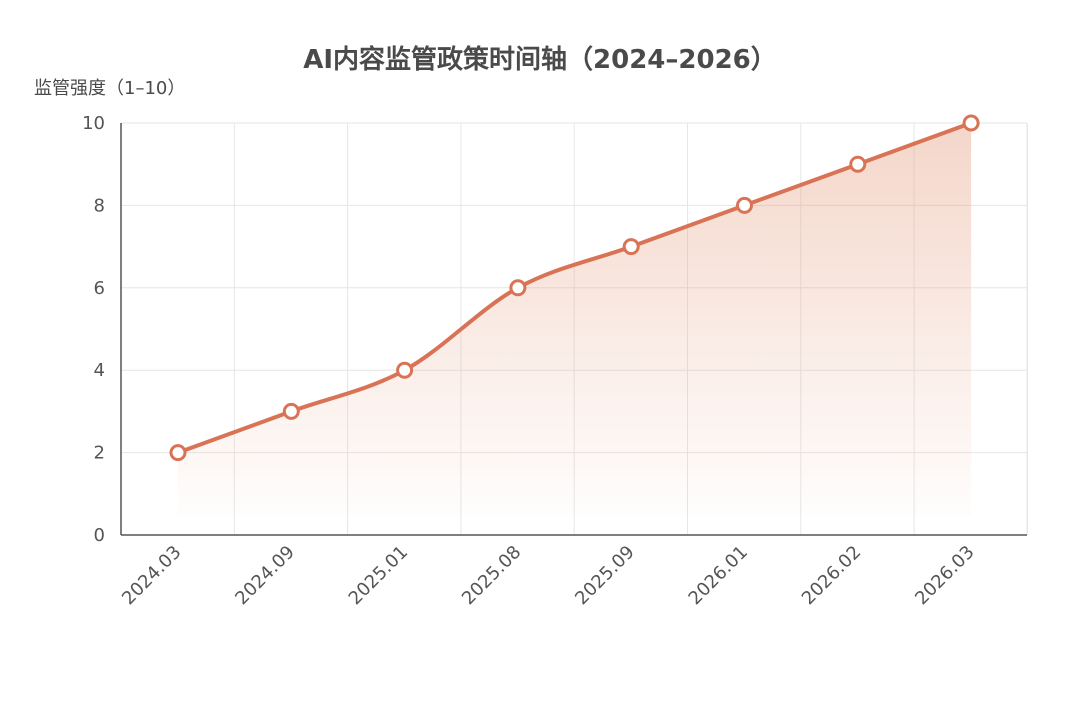  What do you see at coordinates (718, 575) in the screenshot?
I see `x-tick-label: 2026.01` at bounding box center [718, 575].